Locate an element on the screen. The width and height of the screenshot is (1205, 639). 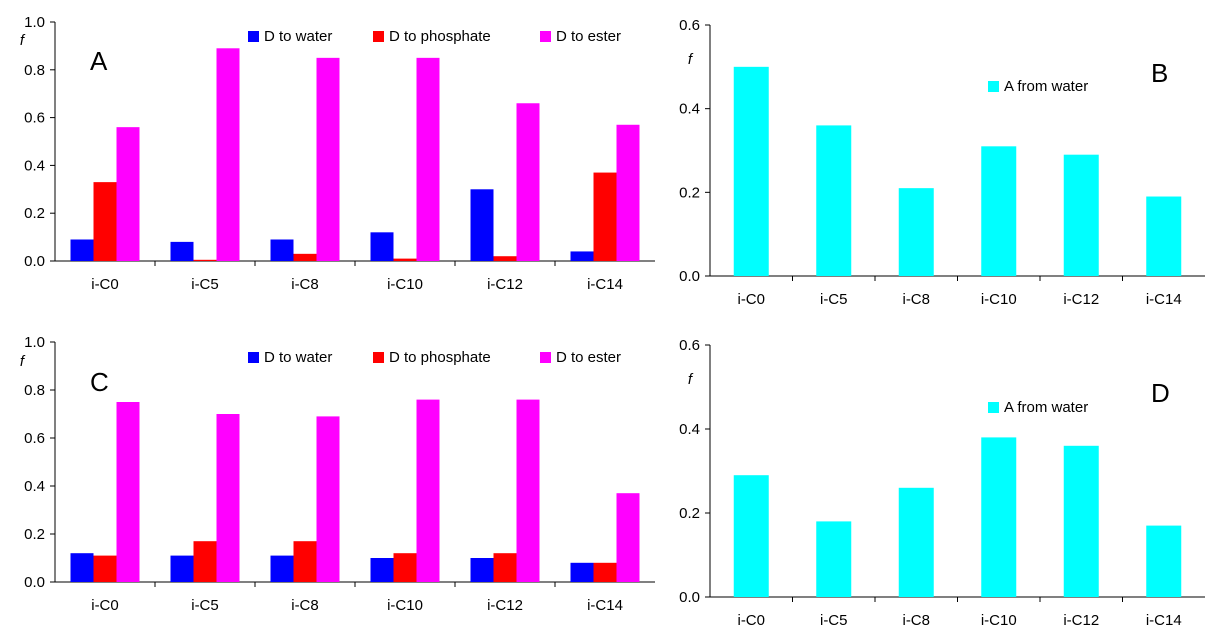
panel-letter: B is located at coordinates (1159, 73).